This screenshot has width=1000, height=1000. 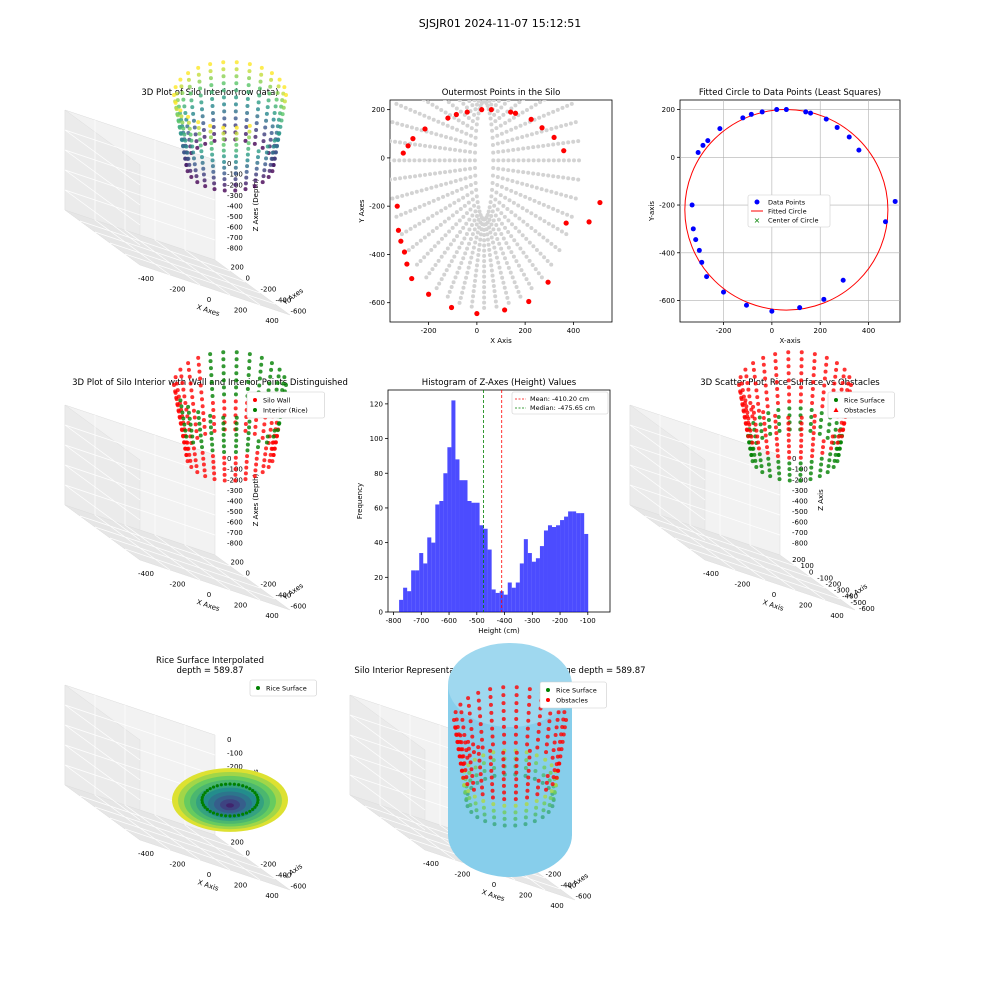 What do you see at coordinates (394, 621) in the screenshot?
I see `x-tick-label: -800` at bounding box center [394, 621].